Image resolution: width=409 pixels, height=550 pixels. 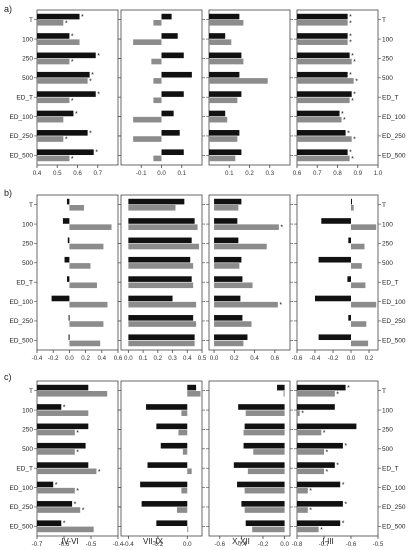 I want to click on section-label-b: b), so click(x=8, y=193).